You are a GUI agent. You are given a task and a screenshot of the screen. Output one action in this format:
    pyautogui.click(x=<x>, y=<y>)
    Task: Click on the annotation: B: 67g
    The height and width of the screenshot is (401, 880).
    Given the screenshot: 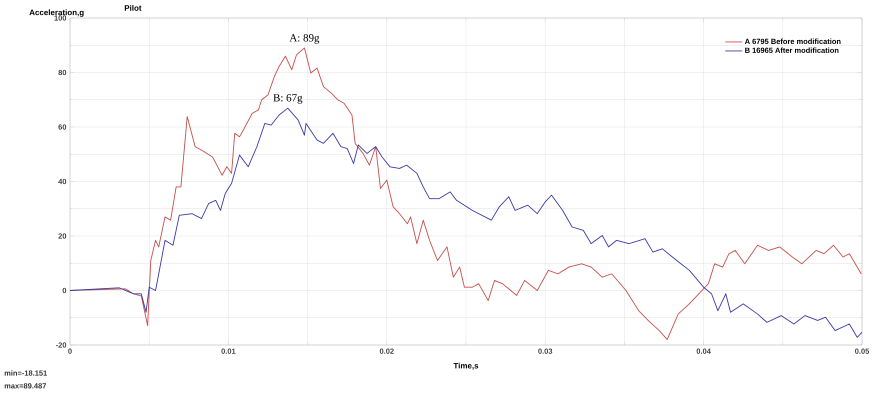 What is the action you would take?
    pyautogui.click(x=287, y=99)
    